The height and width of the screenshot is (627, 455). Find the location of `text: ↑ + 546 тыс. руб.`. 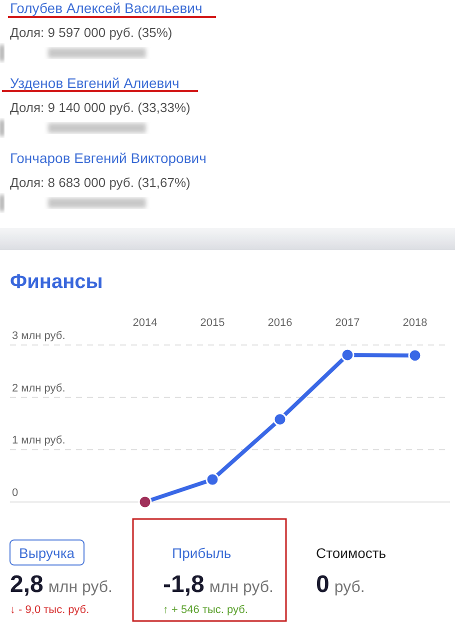

text: ↑ + 546 тыс. руб. is located at coordinates (205, 610).